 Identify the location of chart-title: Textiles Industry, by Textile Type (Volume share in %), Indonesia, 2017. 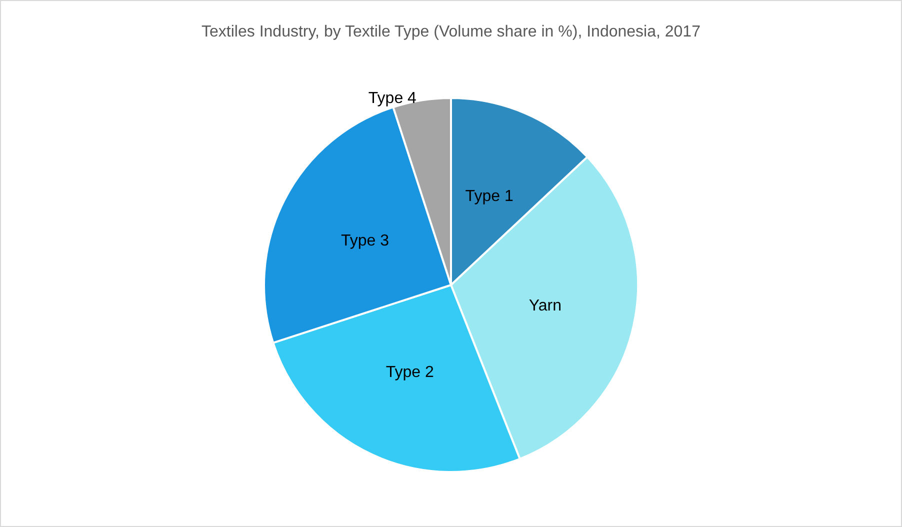
(451, 32).